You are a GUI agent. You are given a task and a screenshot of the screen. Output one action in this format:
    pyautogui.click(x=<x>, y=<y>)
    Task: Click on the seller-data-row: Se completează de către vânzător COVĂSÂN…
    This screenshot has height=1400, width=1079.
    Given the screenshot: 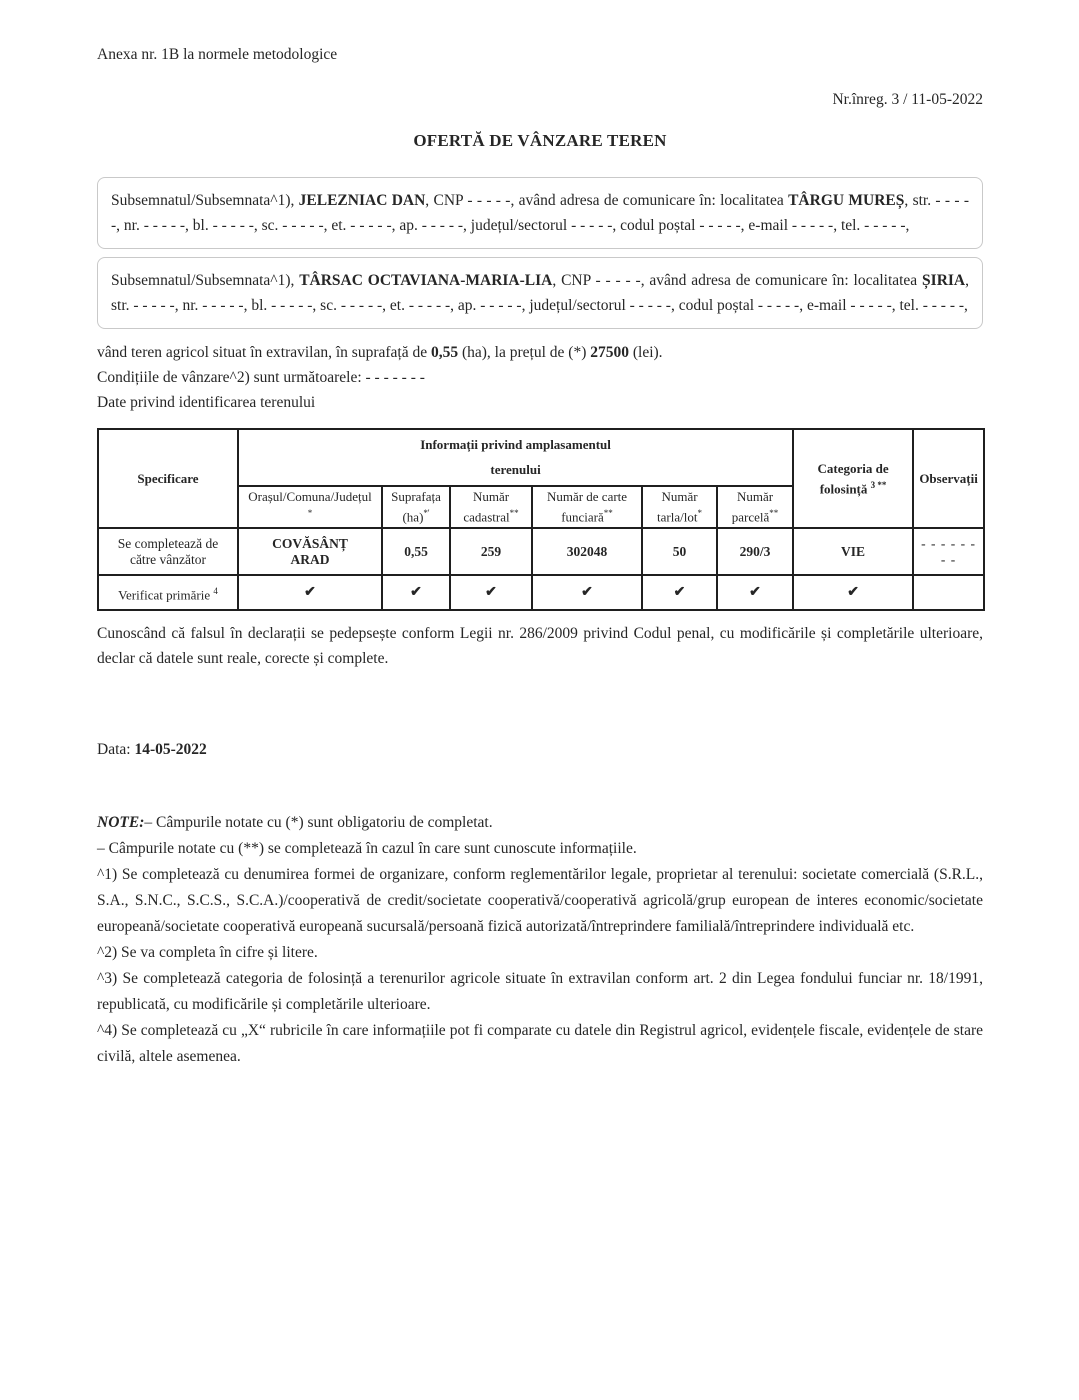 What is the action you would take?
    pyautogui.click(x=541, y=552)
    